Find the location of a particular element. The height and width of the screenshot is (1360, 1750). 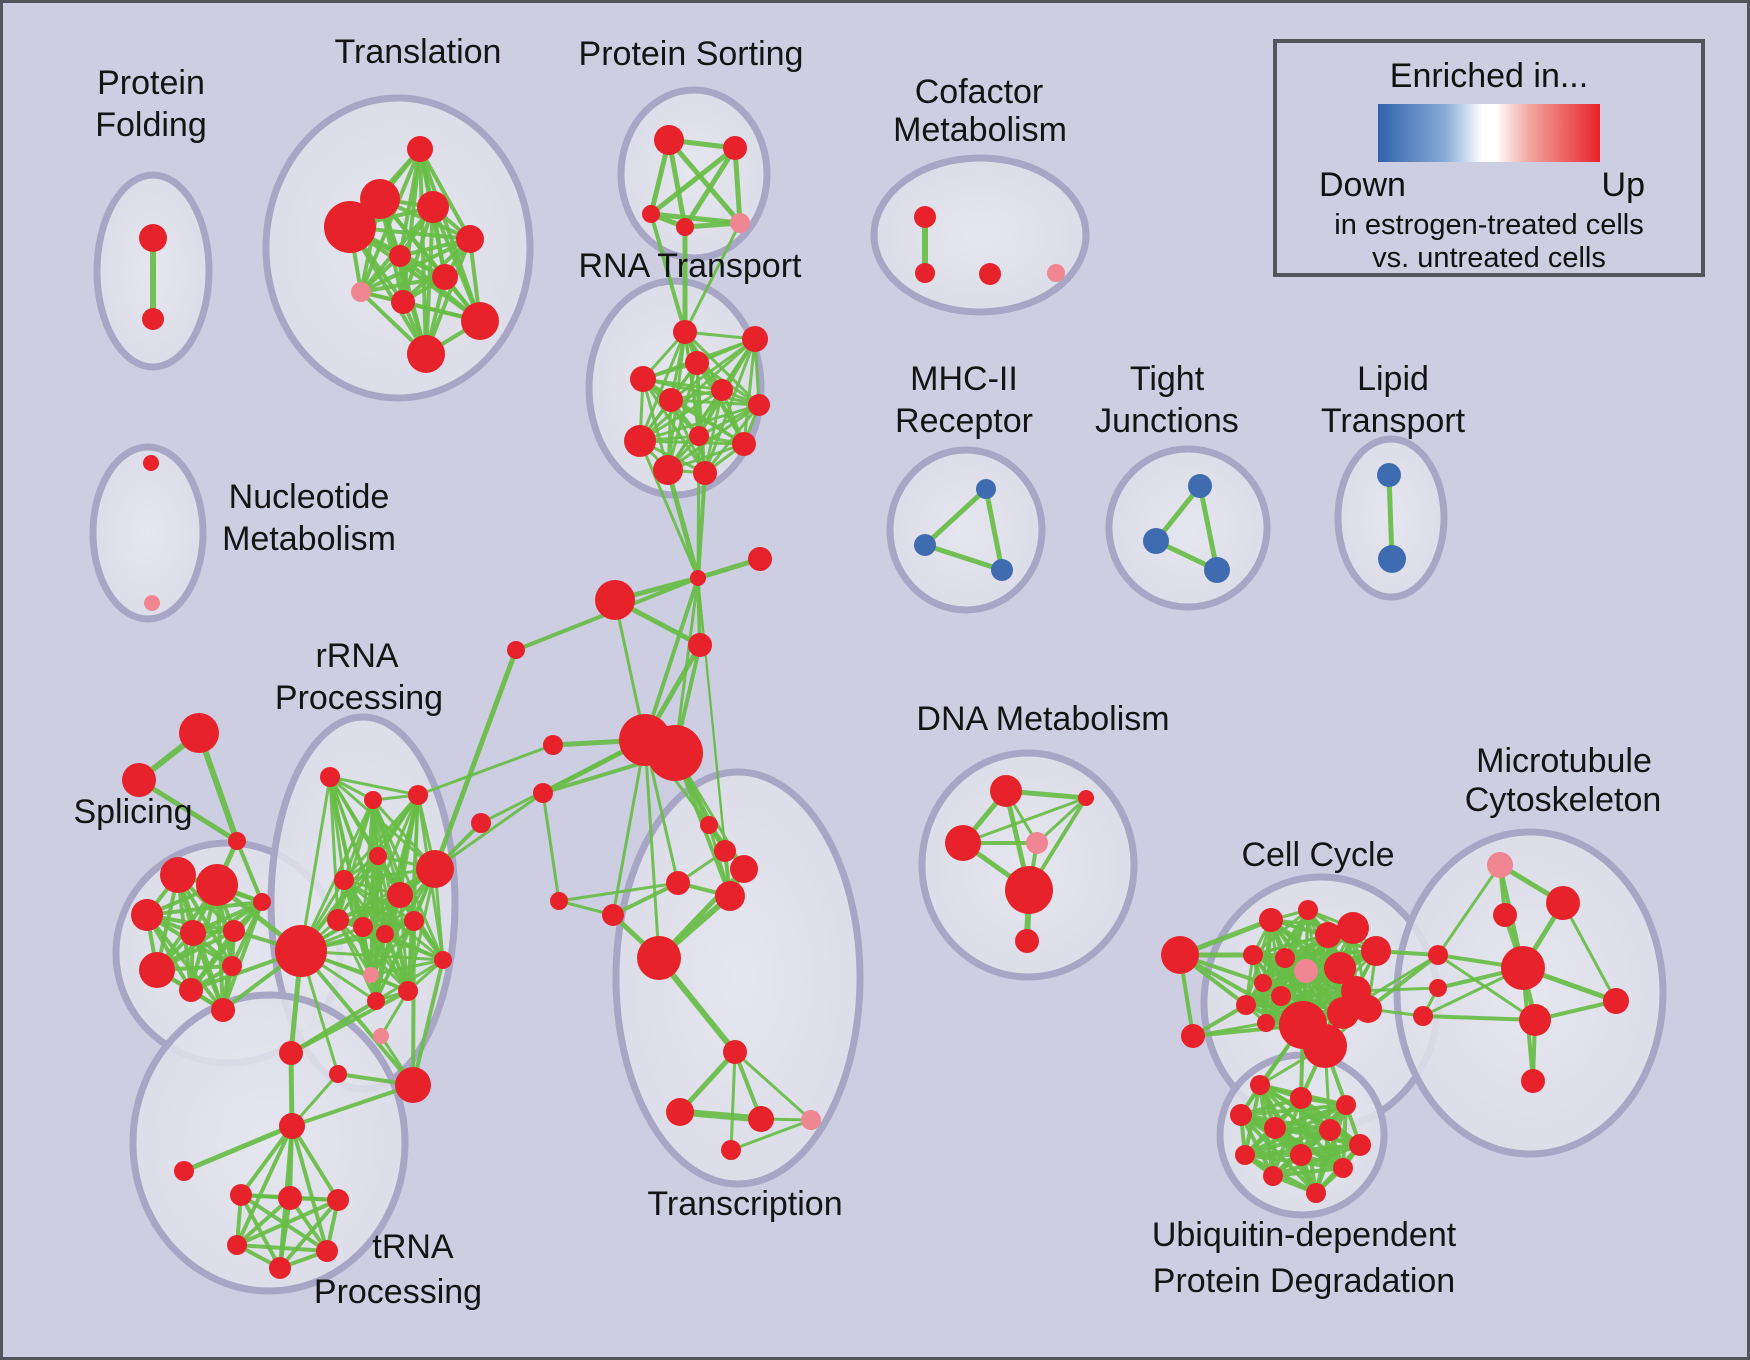

legend-gradient-bar is located at coordinates (1489, 133).